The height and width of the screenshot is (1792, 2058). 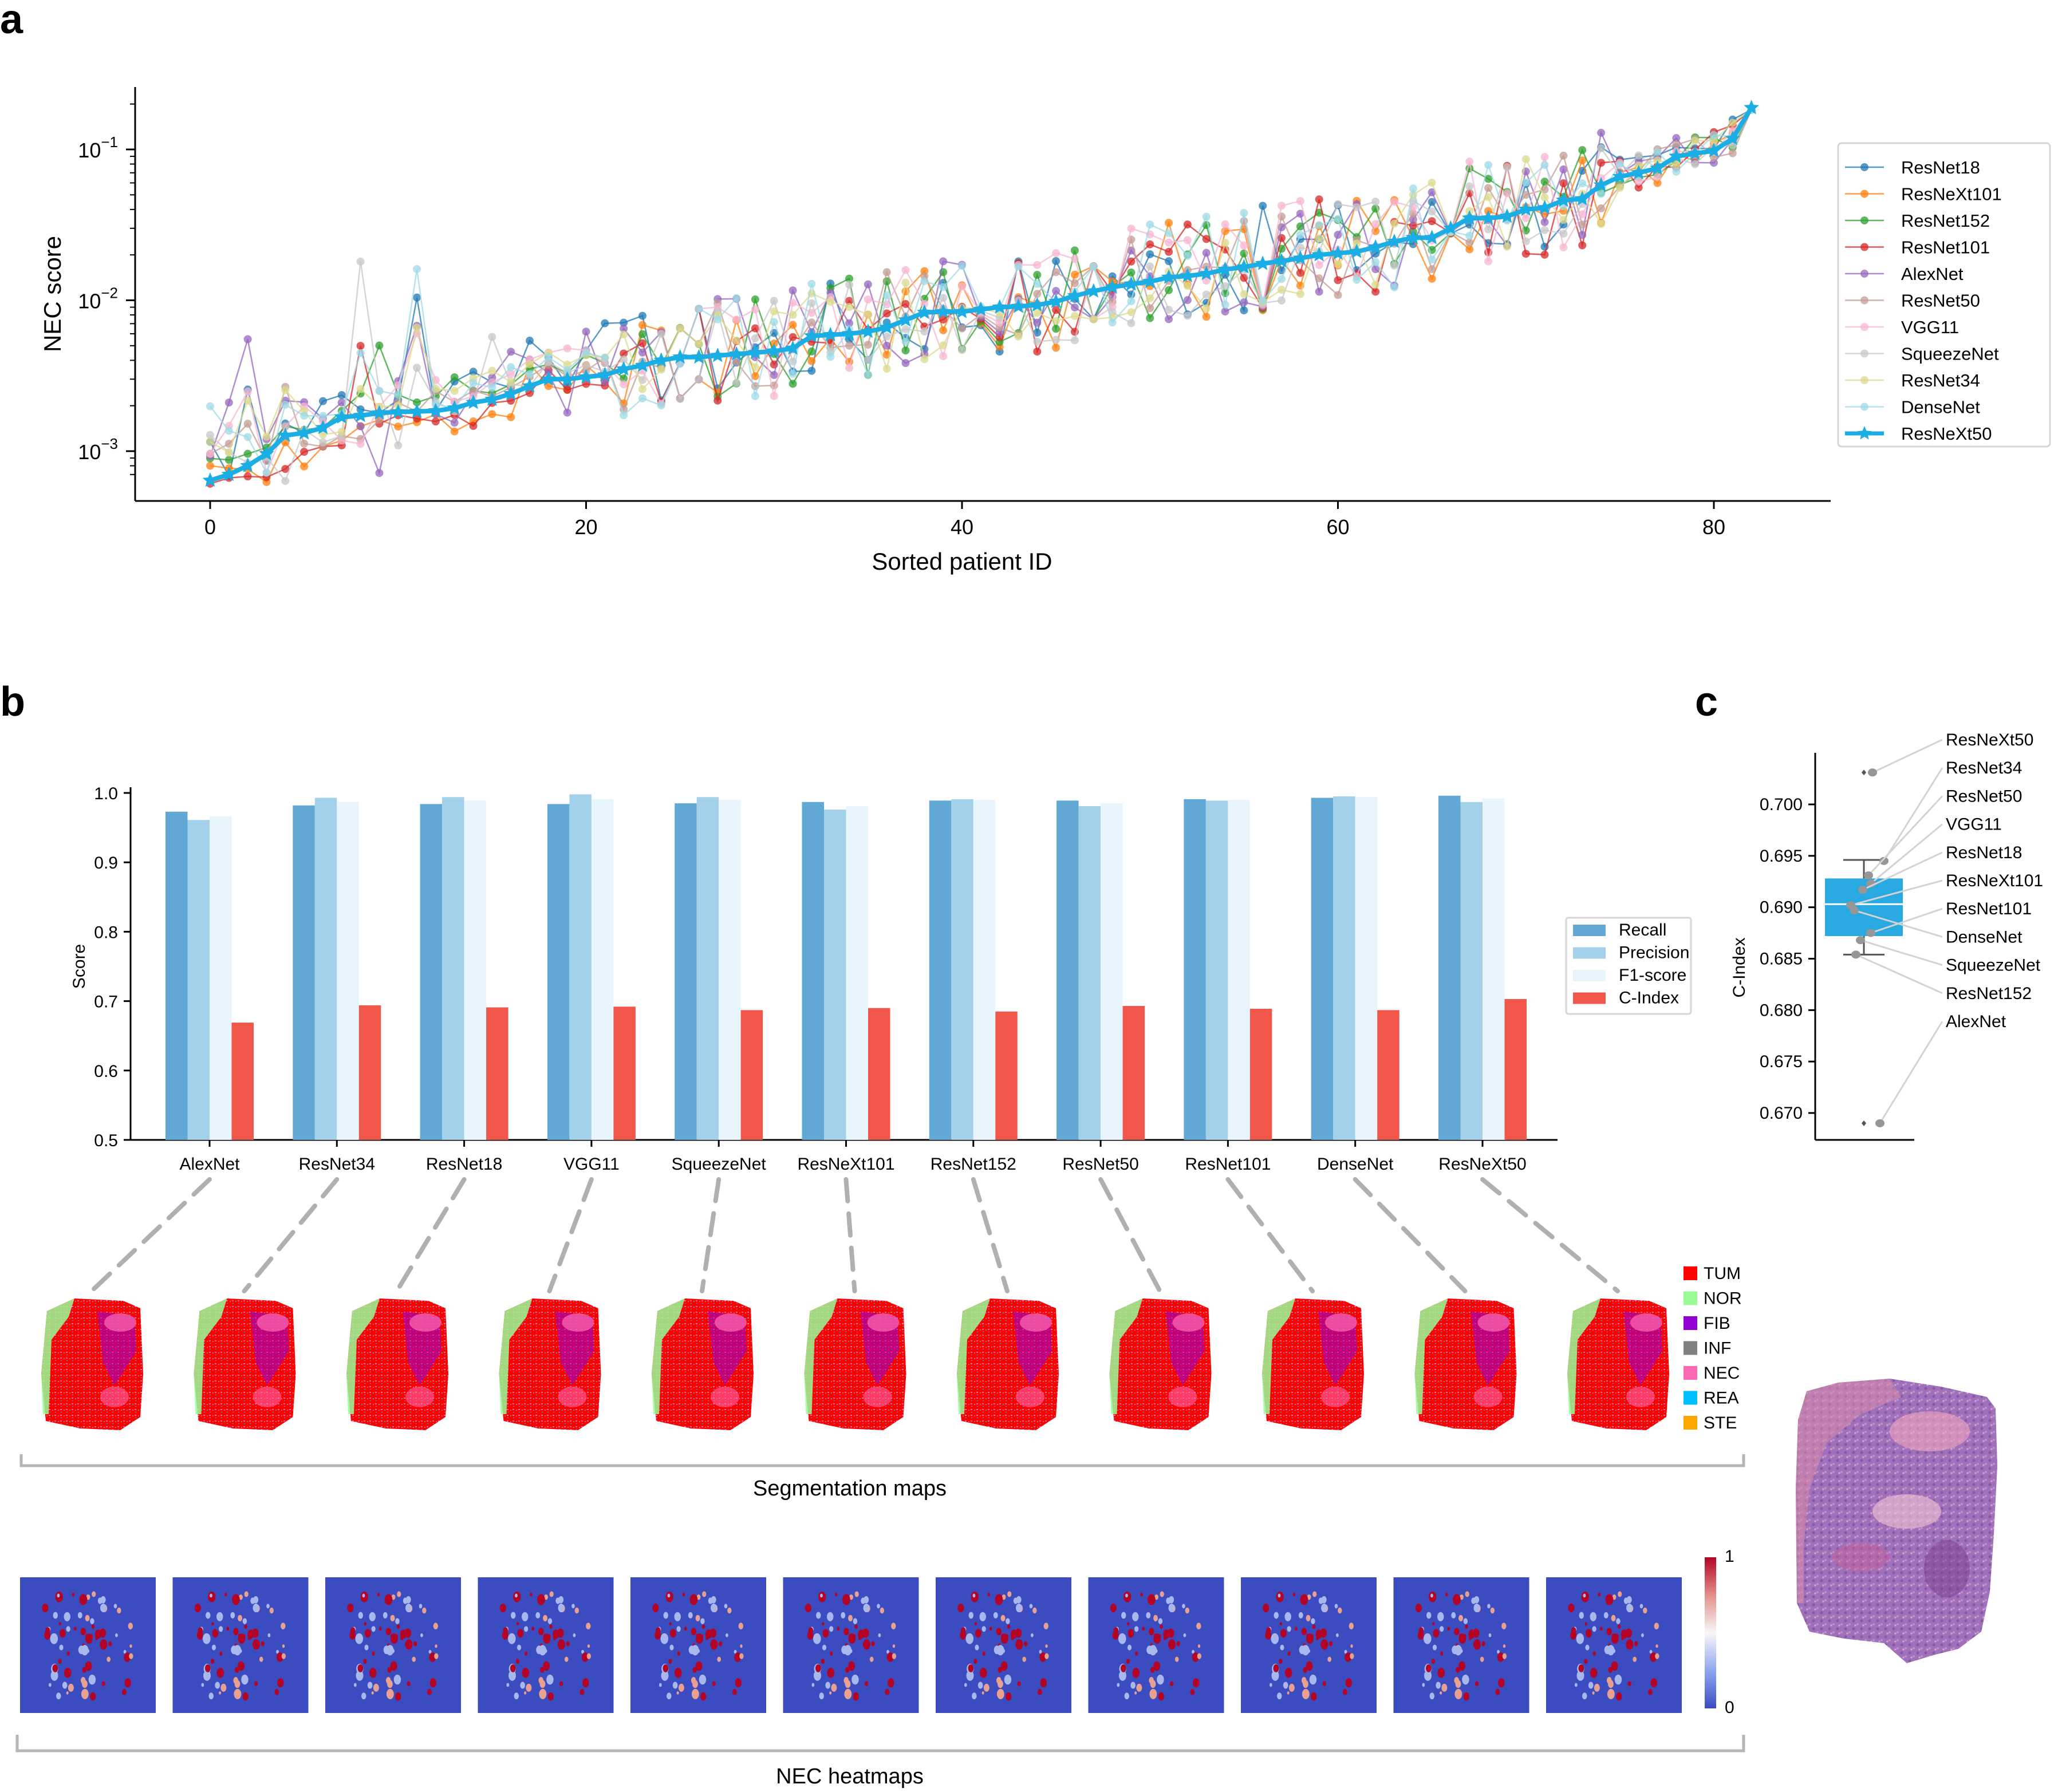 What do you see at coordinates (1782, 857) in the screenshot?
I see `y-tick-label: 0.695` at bounding box center [1782, 857].